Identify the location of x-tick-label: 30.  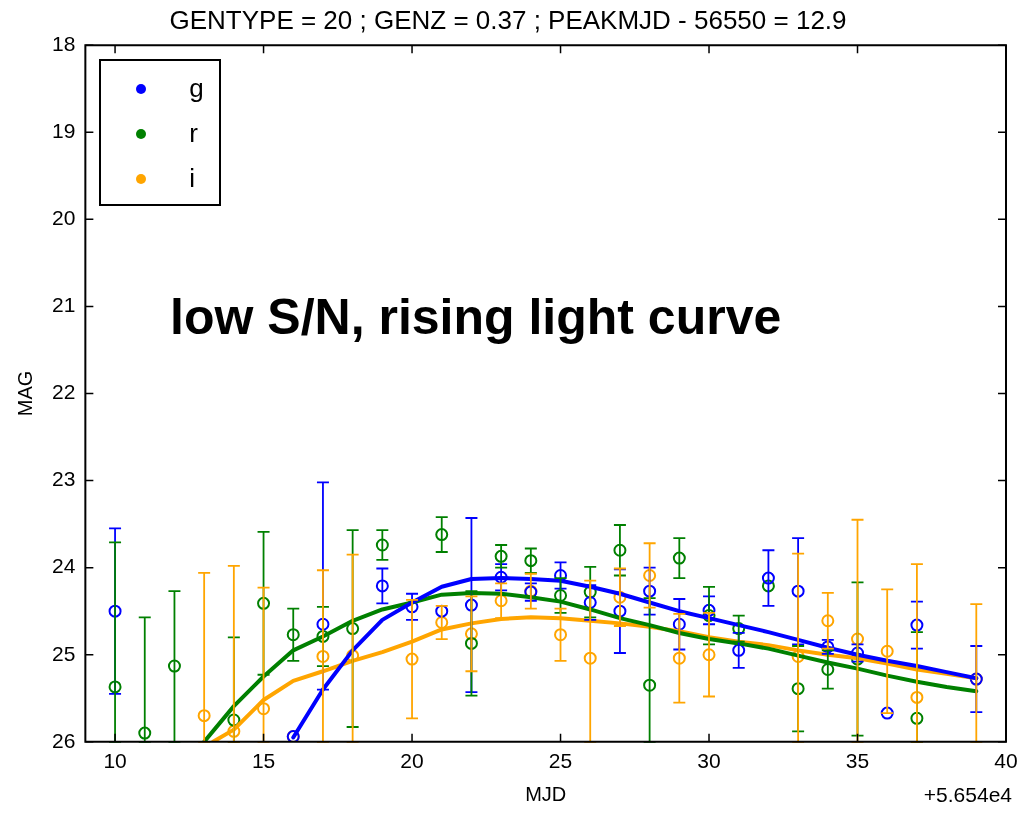
(709, 761).